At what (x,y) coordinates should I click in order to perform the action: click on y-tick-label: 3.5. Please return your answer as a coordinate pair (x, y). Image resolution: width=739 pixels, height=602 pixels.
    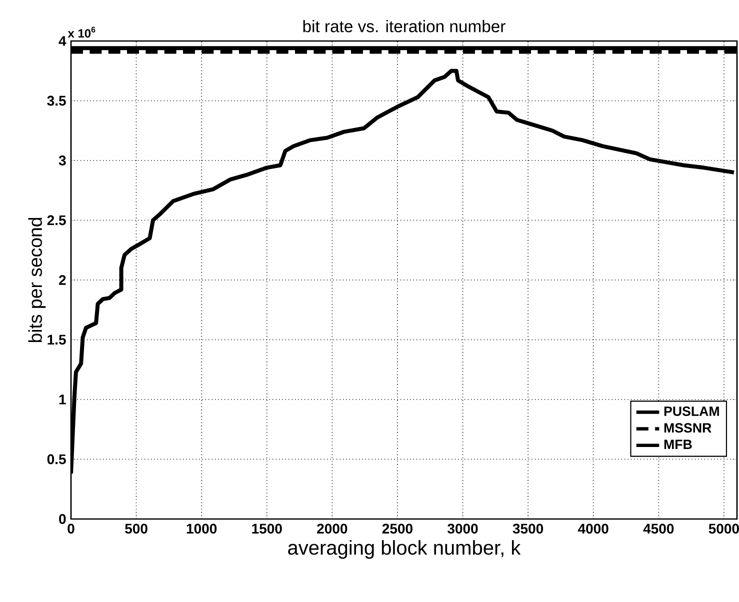
    Looking at the image, I should click on (56, 101).